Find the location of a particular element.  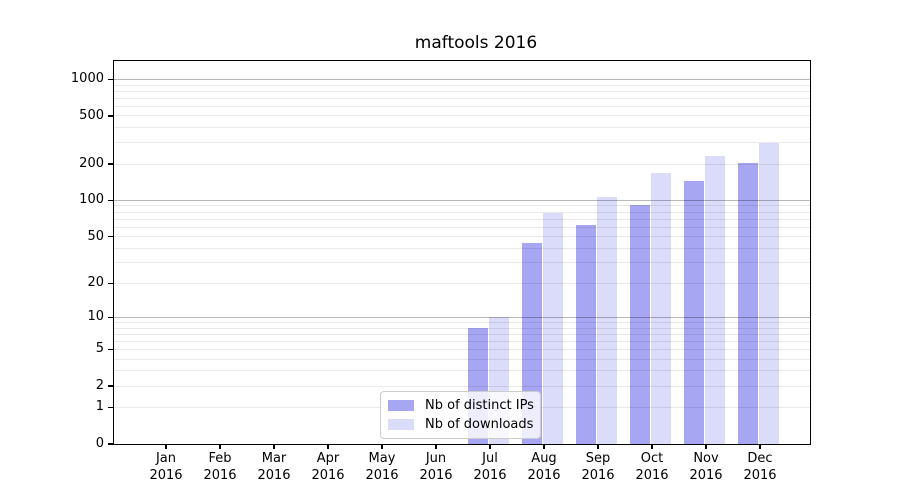

y-tick-label-50: 50 is located at coordinates (95, 236).